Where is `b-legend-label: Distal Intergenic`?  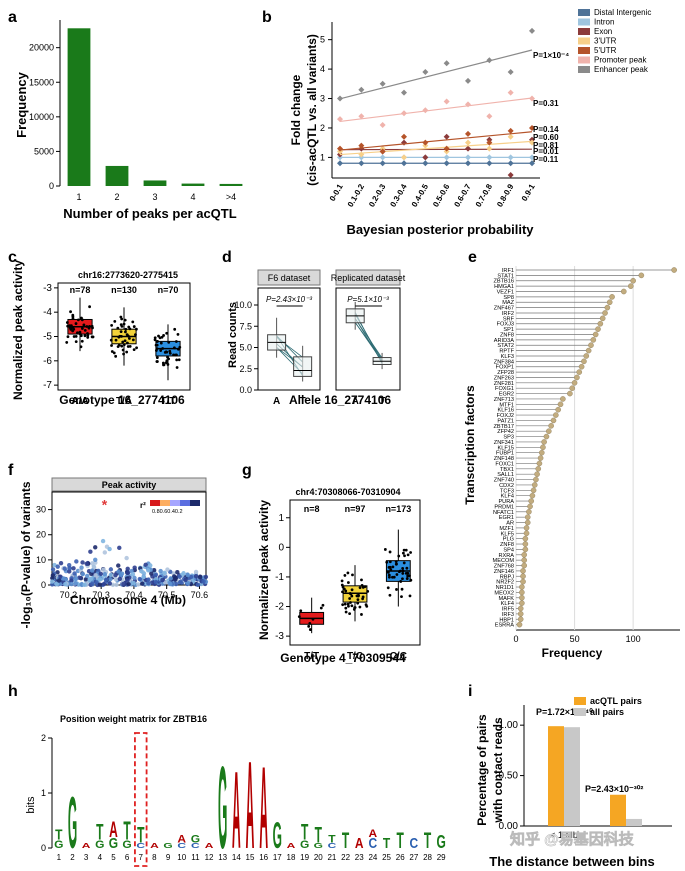 b-legend-label: Distal Intergenic is located at coordinates (622, 12).